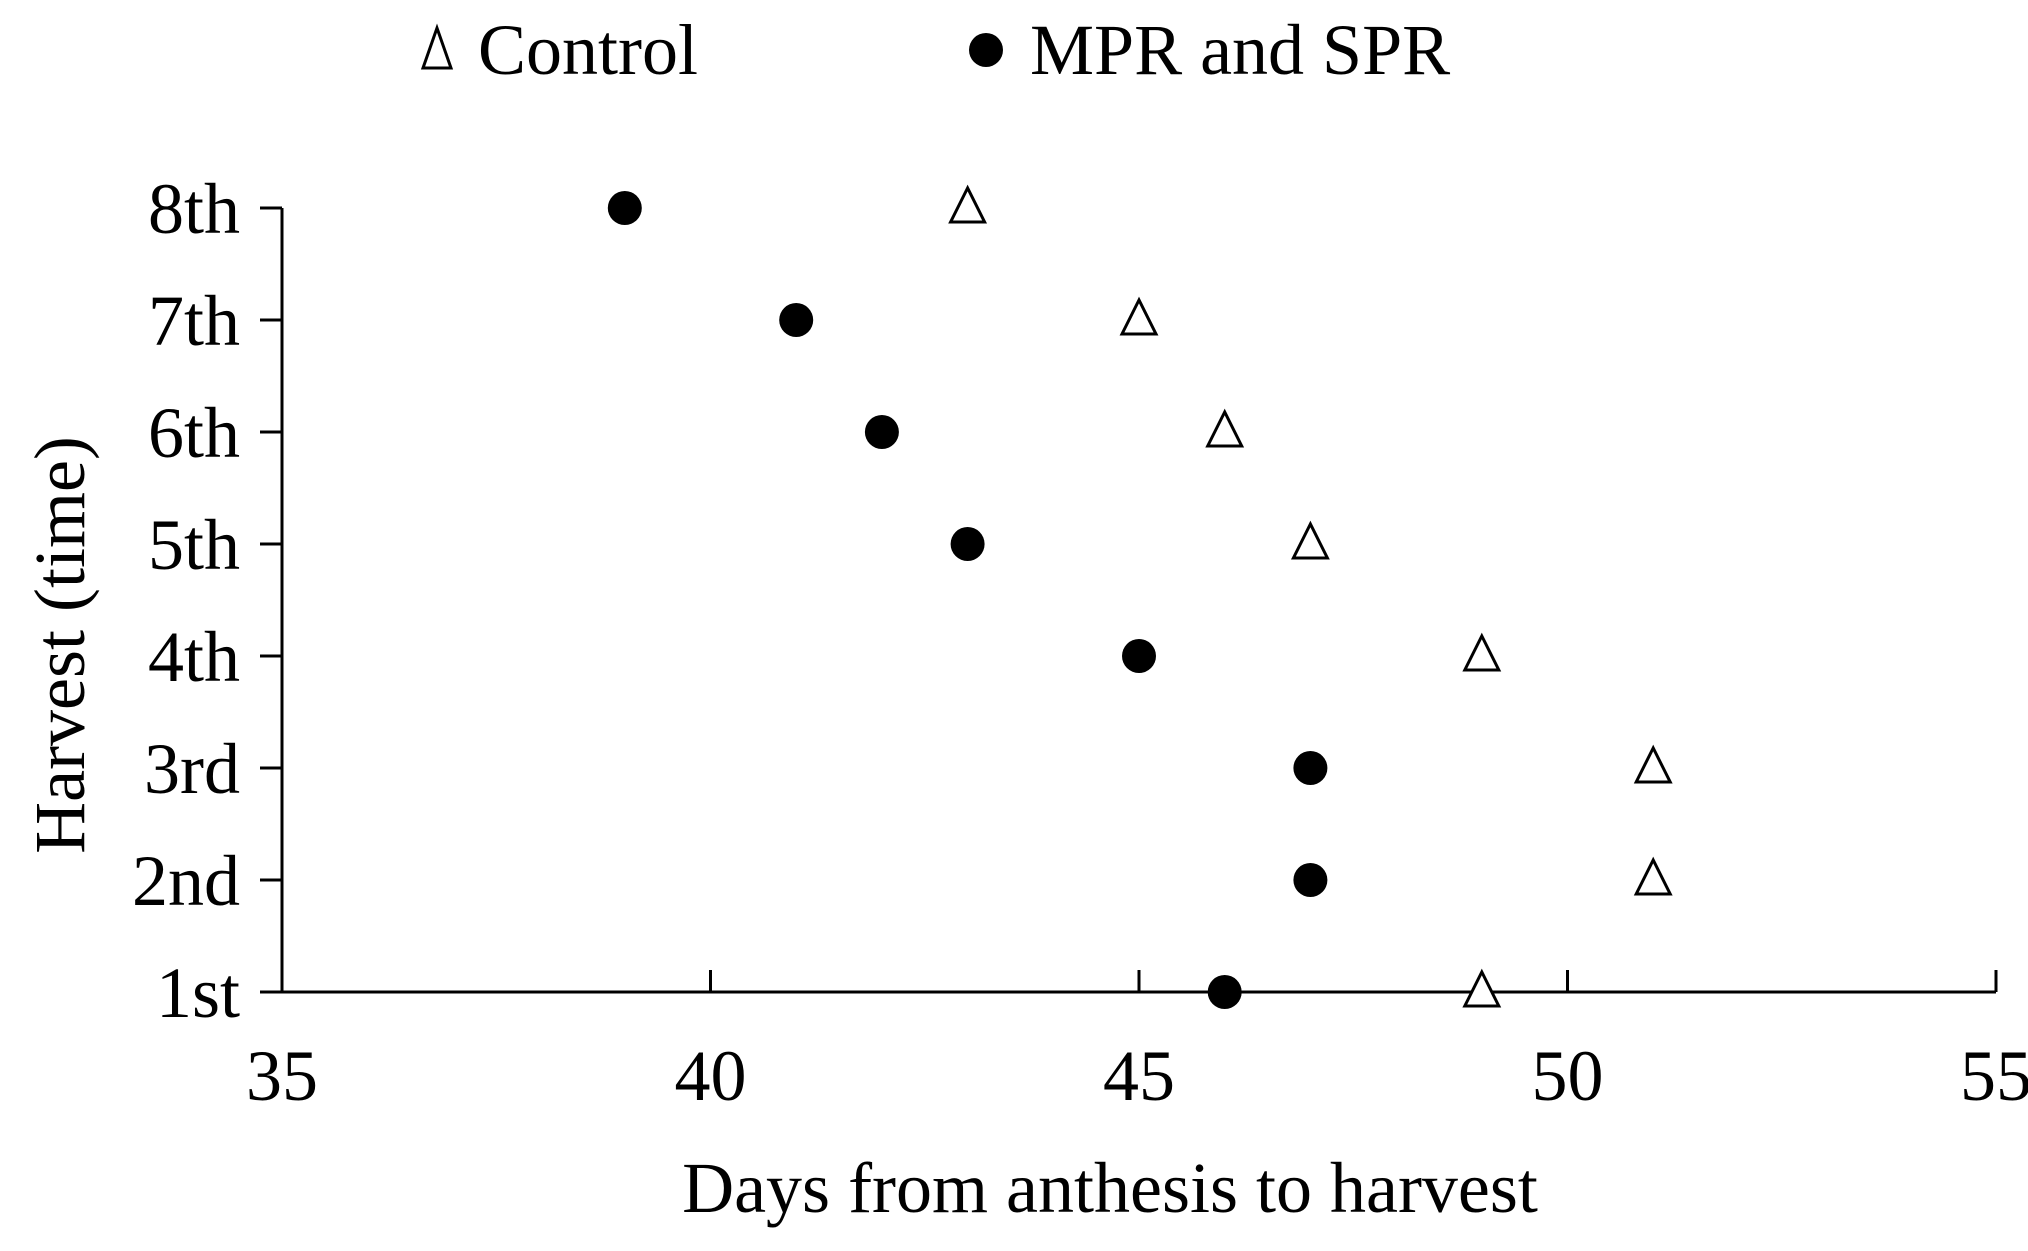  What do you see at coordinates (1482, 988) in the screenshot?
I see `point-control-1st` at bounding box center [1482, 988].